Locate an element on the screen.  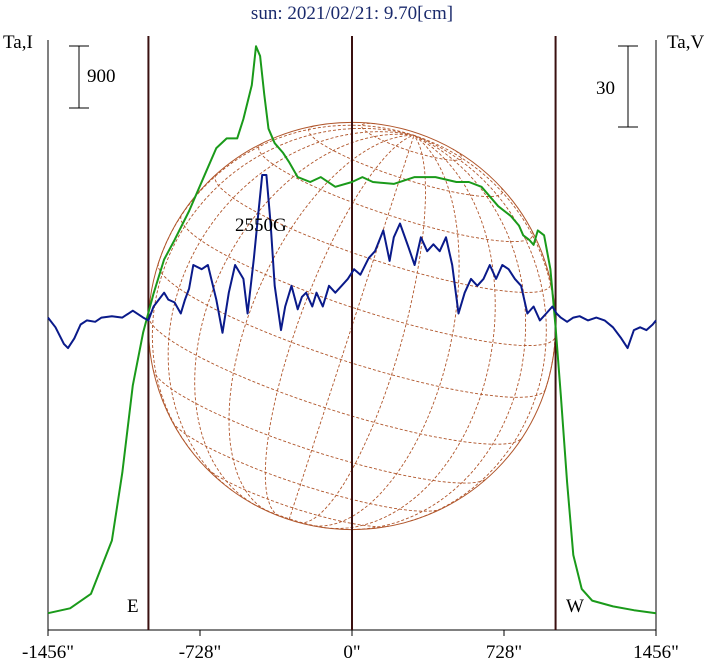
scale-bar-right is located at coordinates (628, 86).